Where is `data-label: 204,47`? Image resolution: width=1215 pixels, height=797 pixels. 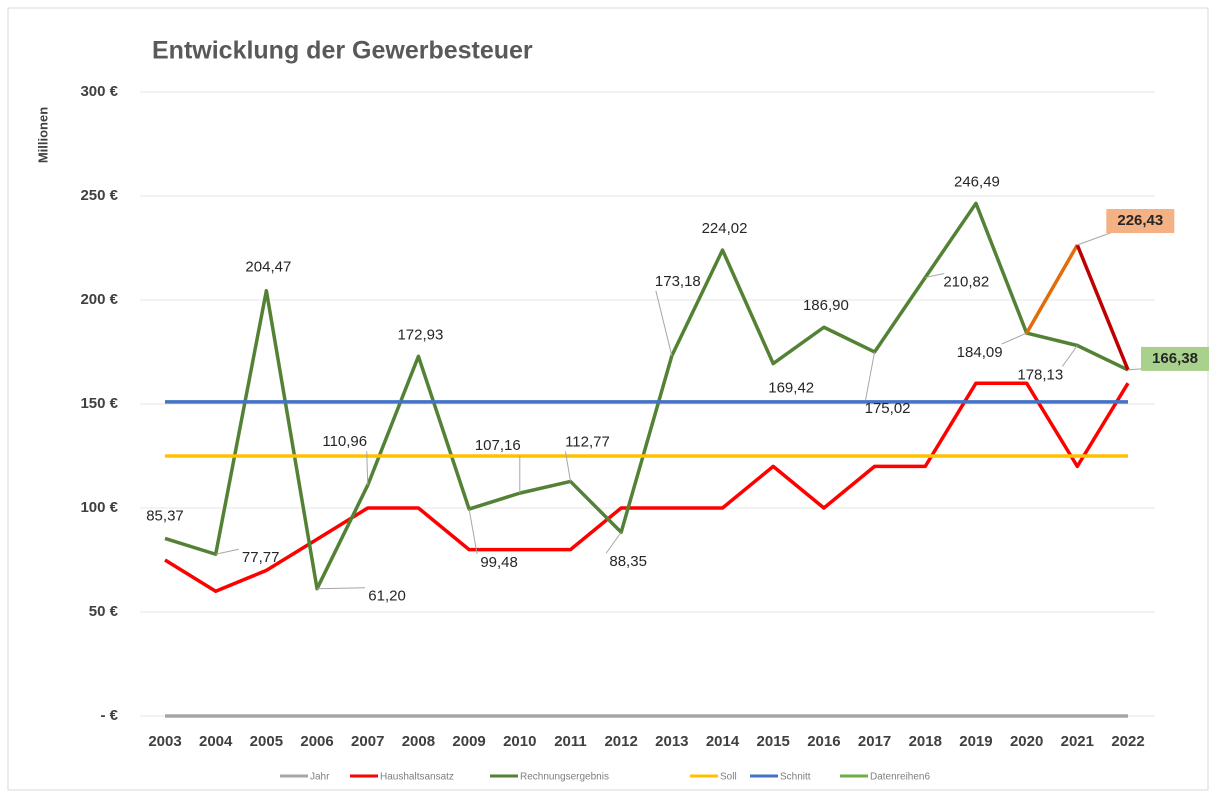 data-label: 204,47 is located at coordinates (268, 267).